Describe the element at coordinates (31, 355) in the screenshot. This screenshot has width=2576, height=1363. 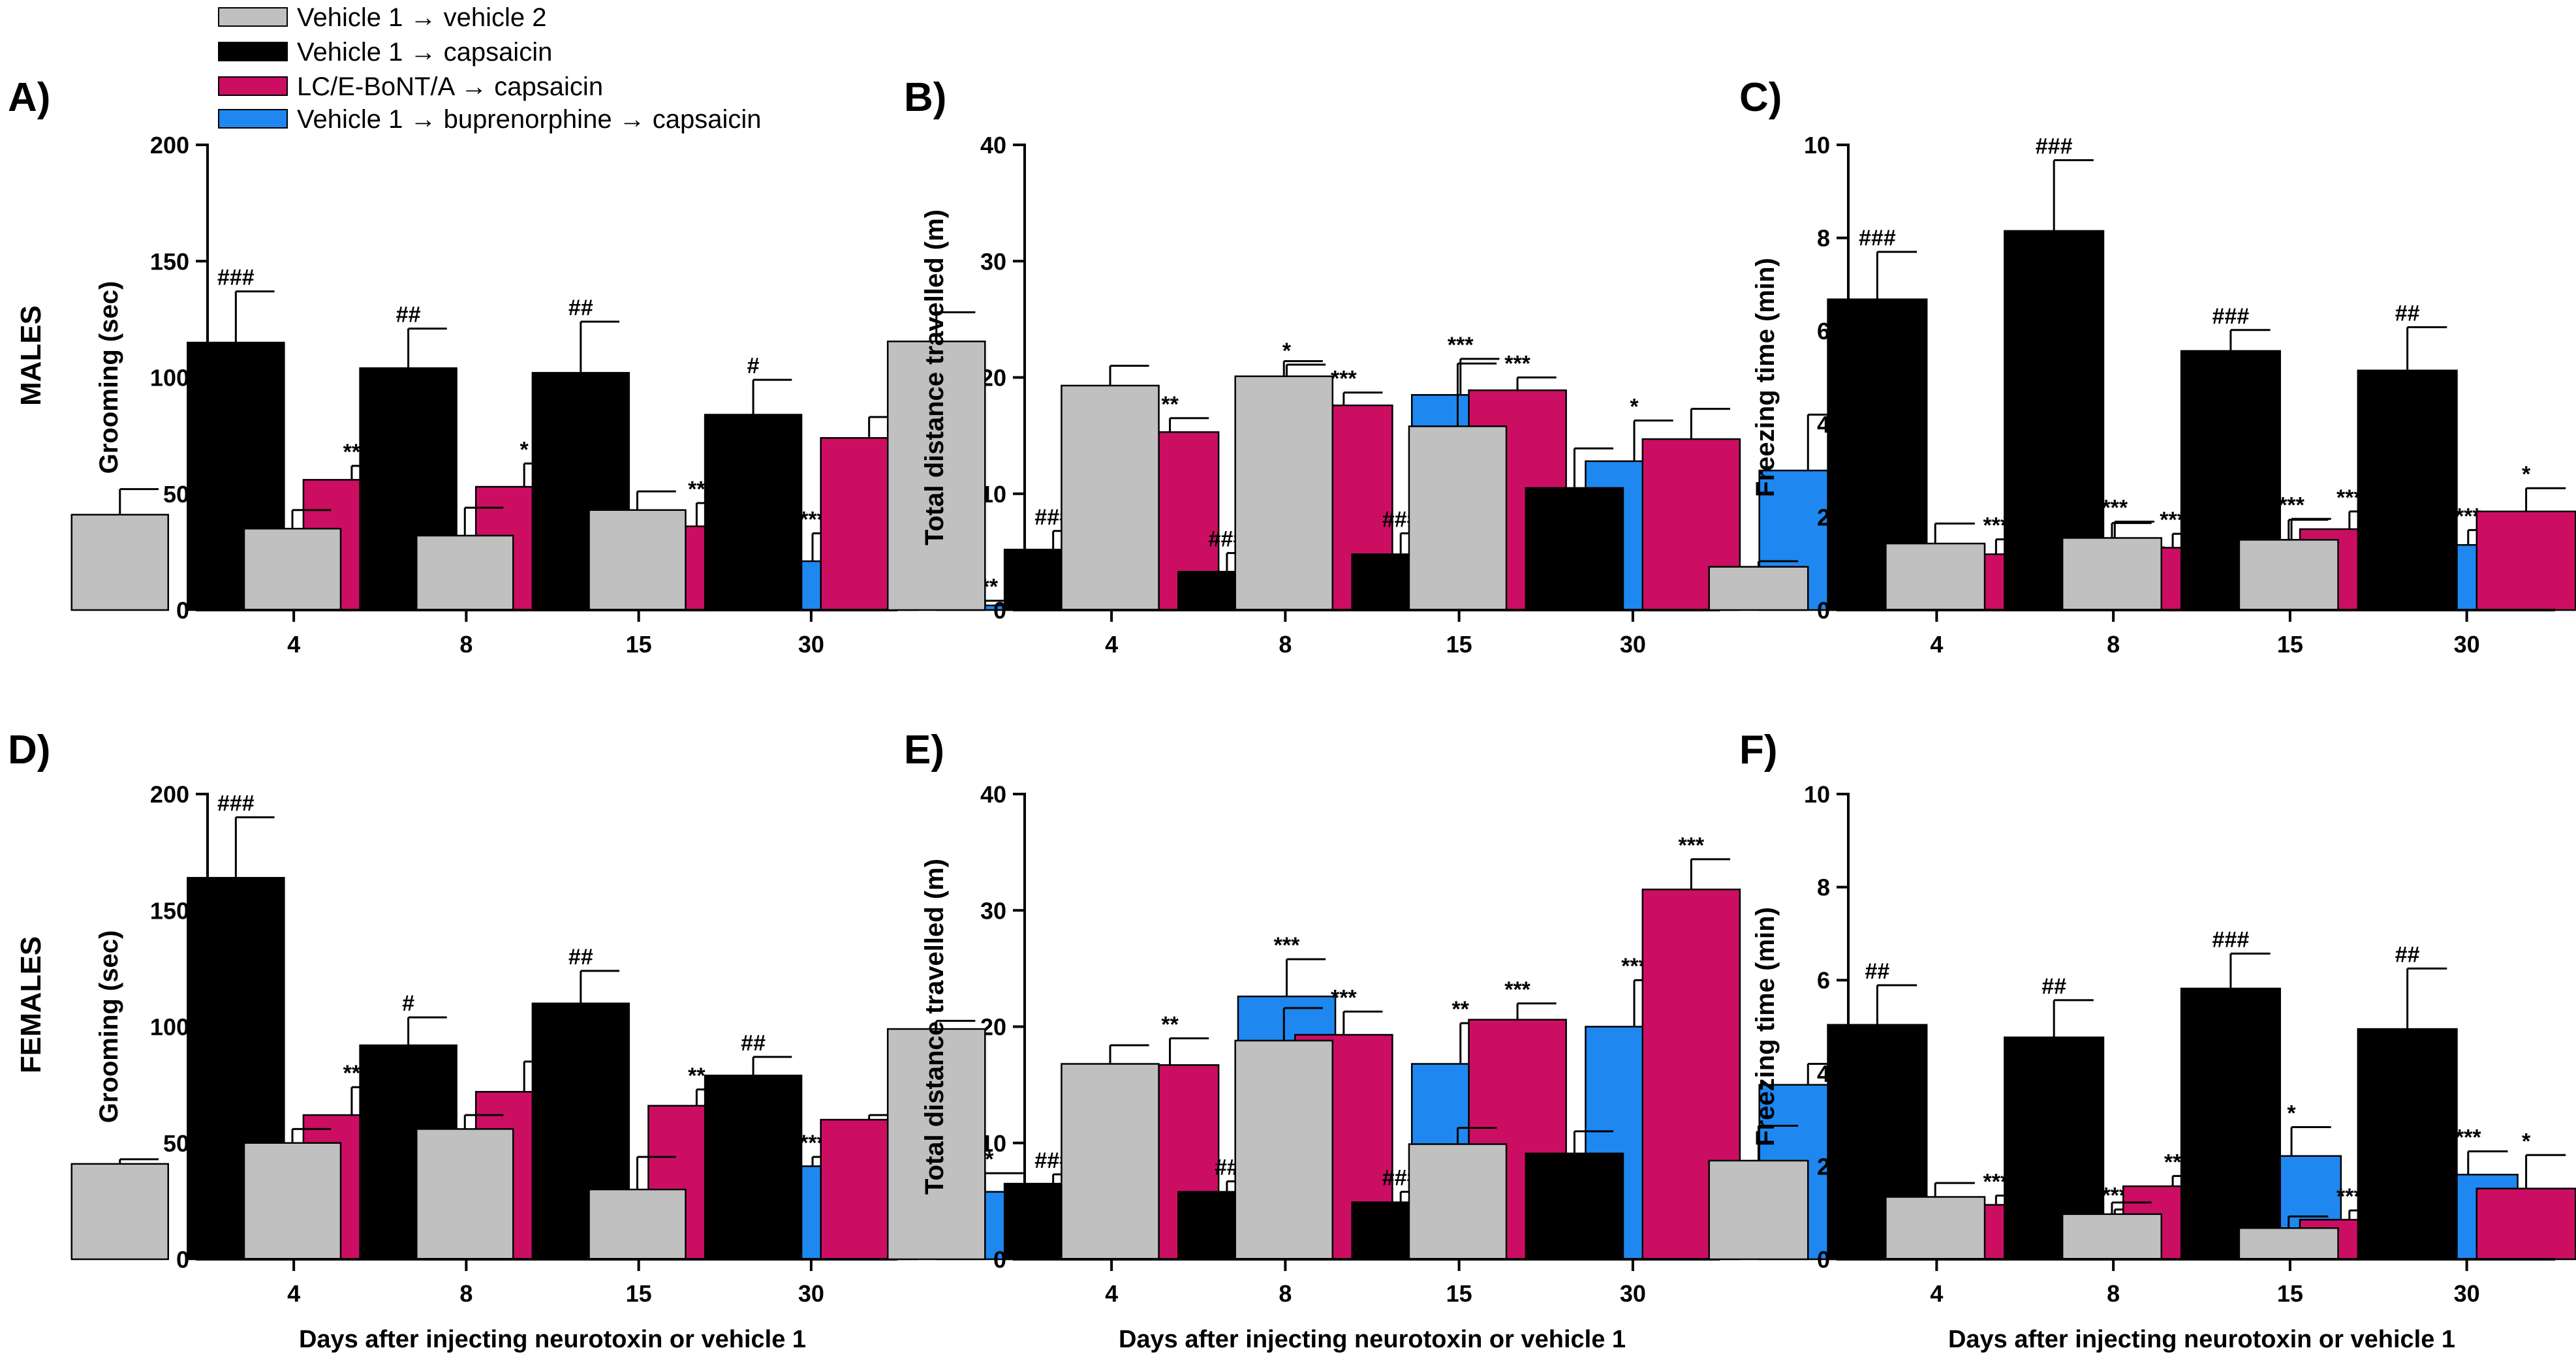
I see `row-label-males: MALES` at that location.